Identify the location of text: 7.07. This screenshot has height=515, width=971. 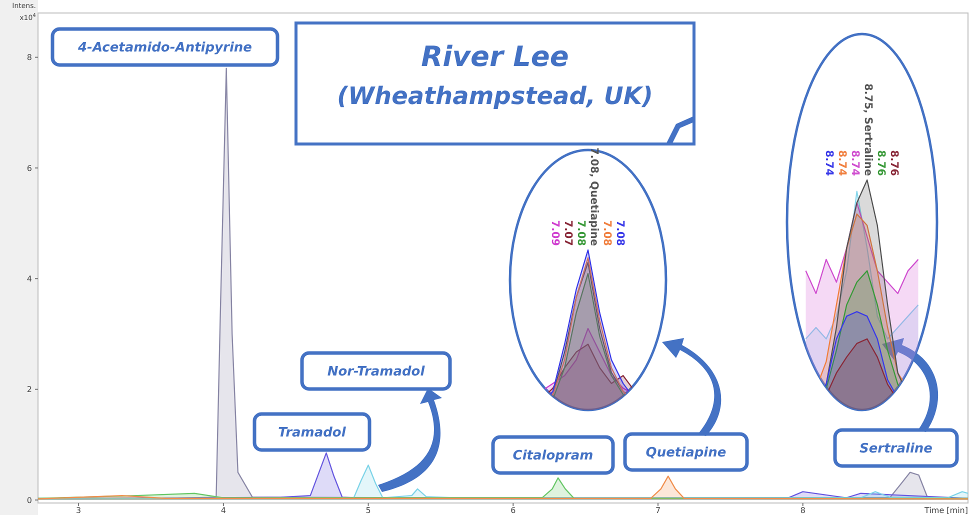
(568, 233).